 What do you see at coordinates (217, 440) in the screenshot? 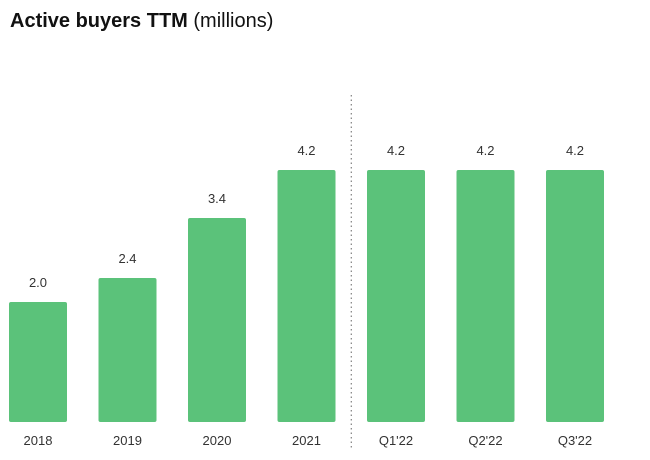
I see `x-tick-label-2020: 2020` at bounding box center [217, 440].